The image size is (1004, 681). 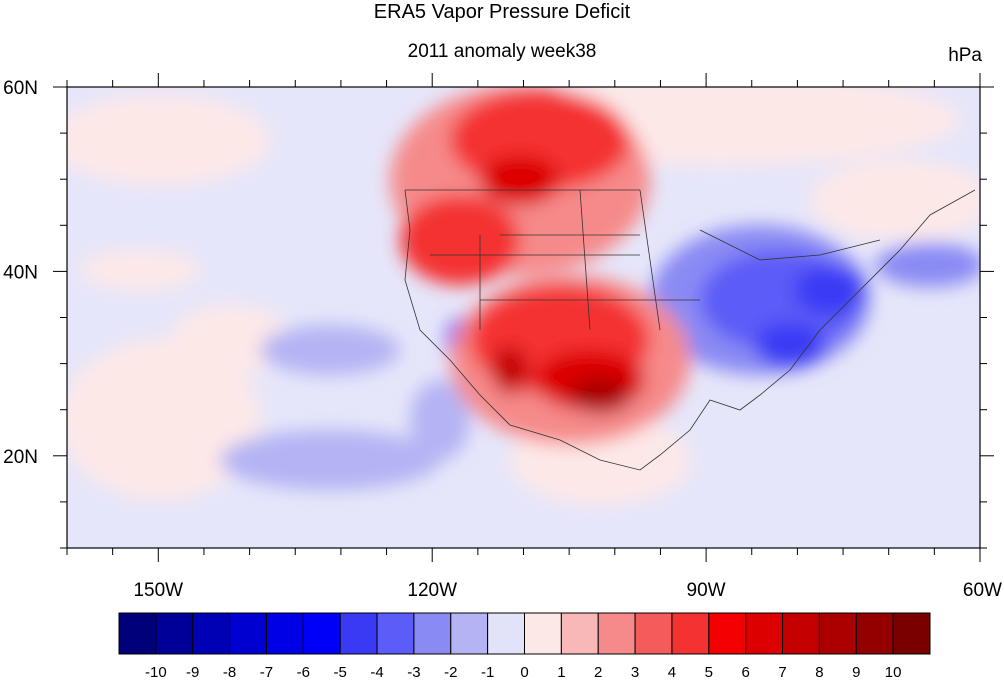 What do you see at coordinates (303, 672) in the screenshot?
I see `colorbar-label: -6` at bounding box center [303, 672].